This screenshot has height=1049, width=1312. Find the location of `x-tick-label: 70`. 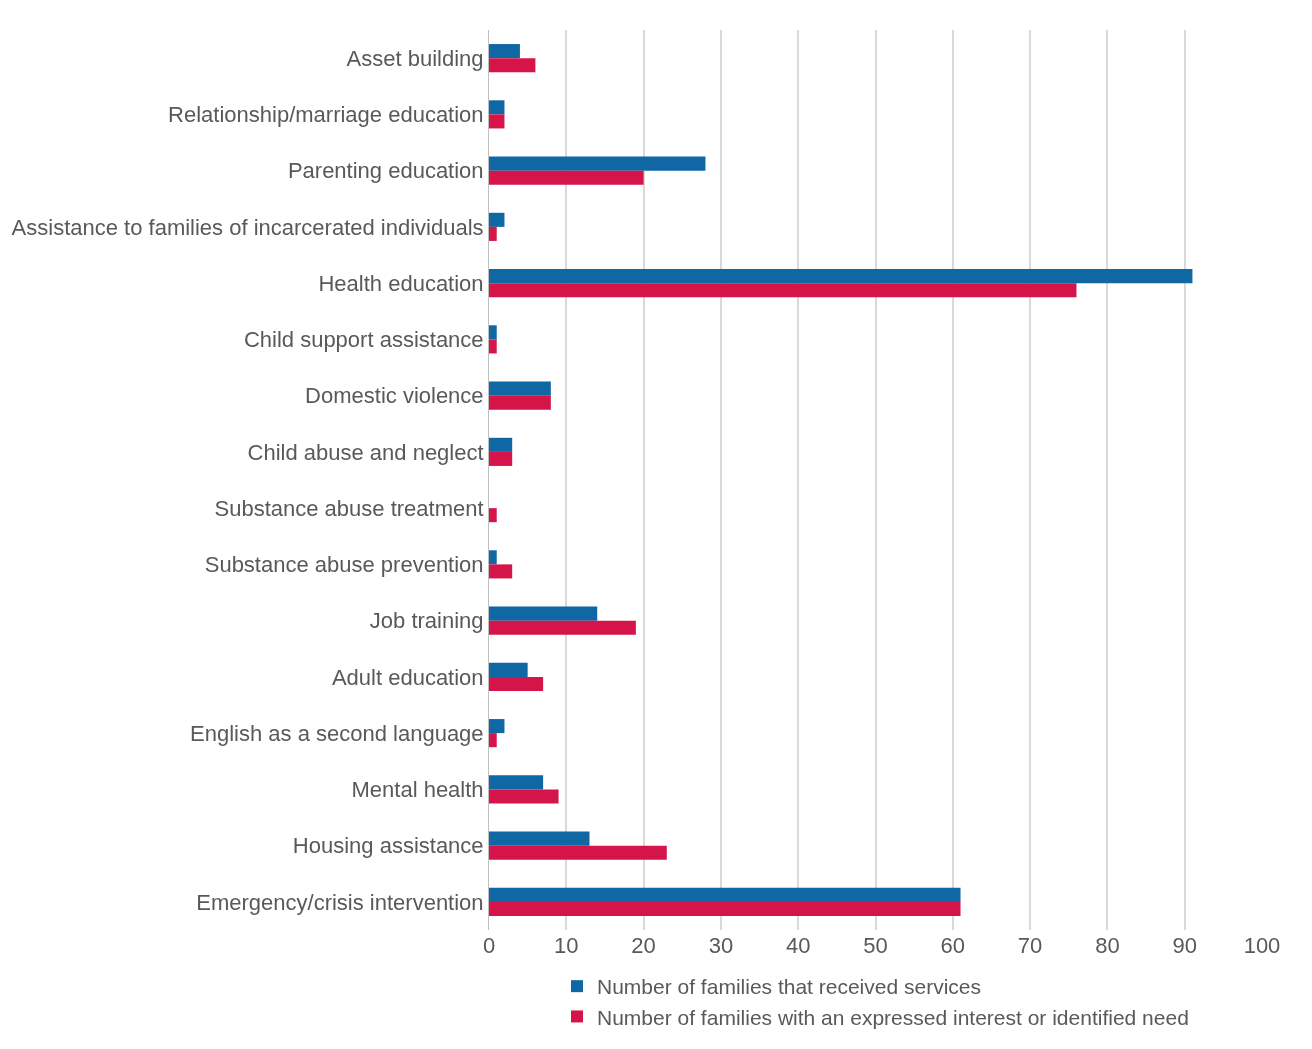

x-tick-label: 70 is located at coordinates (1030, 945).